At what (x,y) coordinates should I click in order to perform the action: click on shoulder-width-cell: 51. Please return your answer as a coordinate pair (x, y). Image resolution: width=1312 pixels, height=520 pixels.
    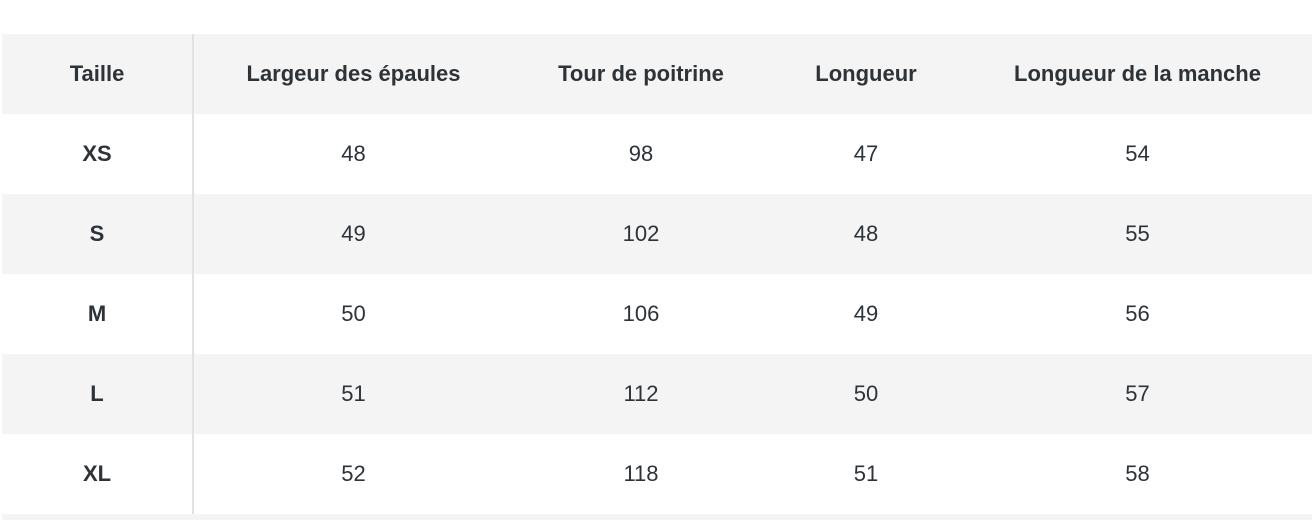
    Looking at the image, I should click on (353, 394).